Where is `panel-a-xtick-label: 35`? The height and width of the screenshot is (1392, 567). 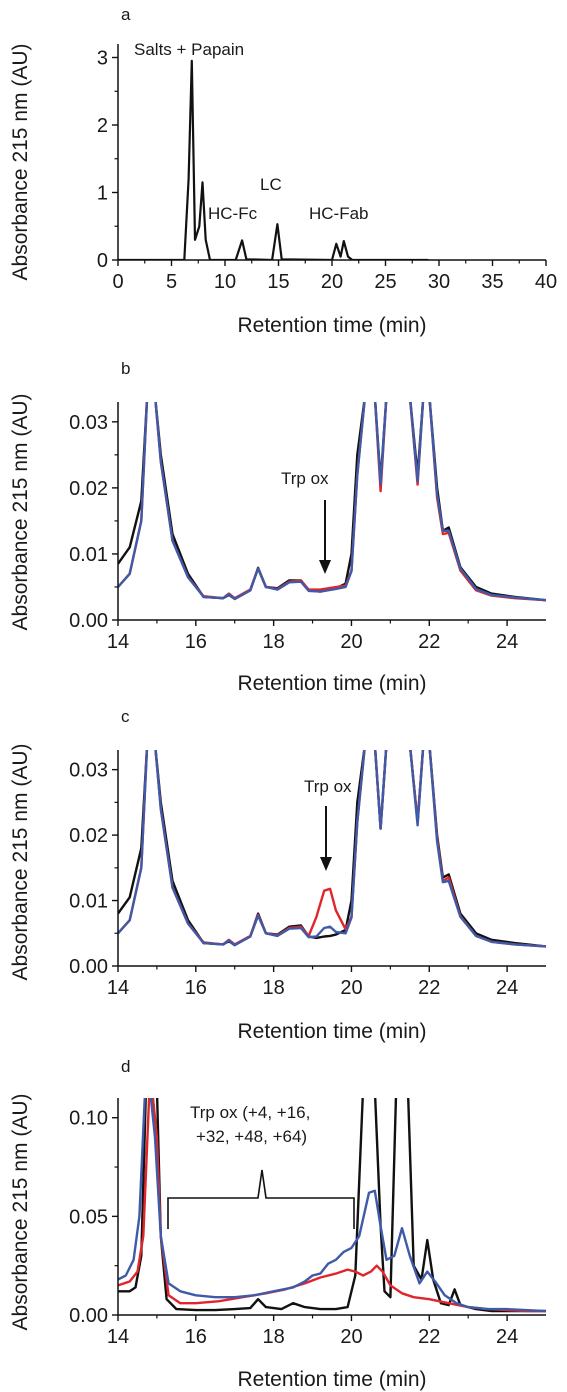 panel-a-xtick-label: 35 is located at coordinates (492, 282).